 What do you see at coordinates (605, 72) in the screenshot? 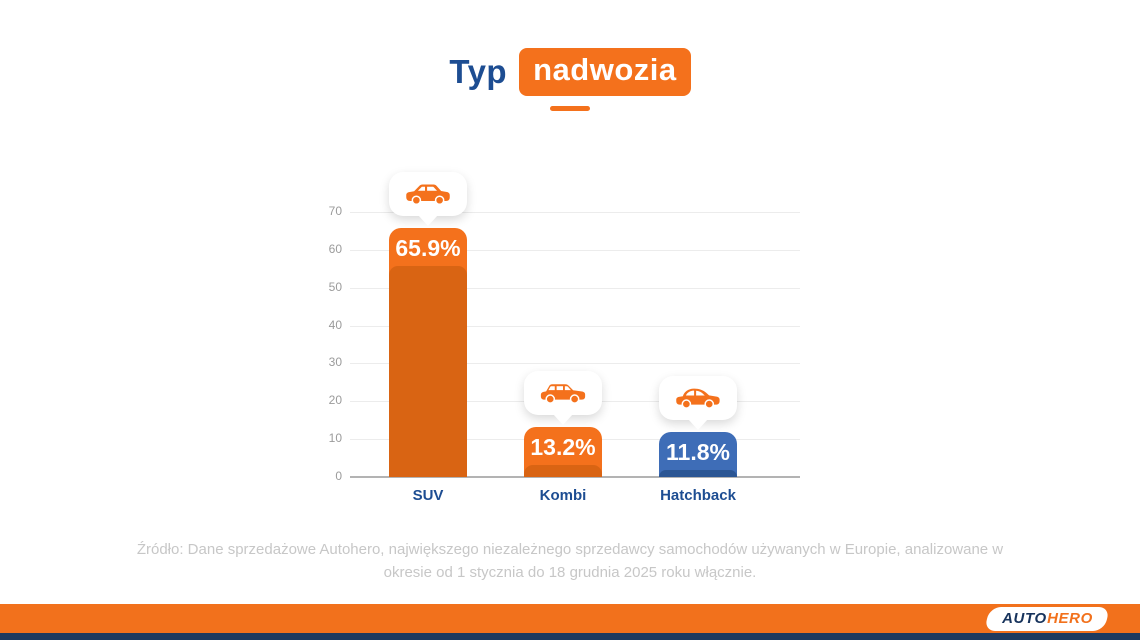
I see `title-highlighted-text: nadwozia` at bounding box center [605, 72].